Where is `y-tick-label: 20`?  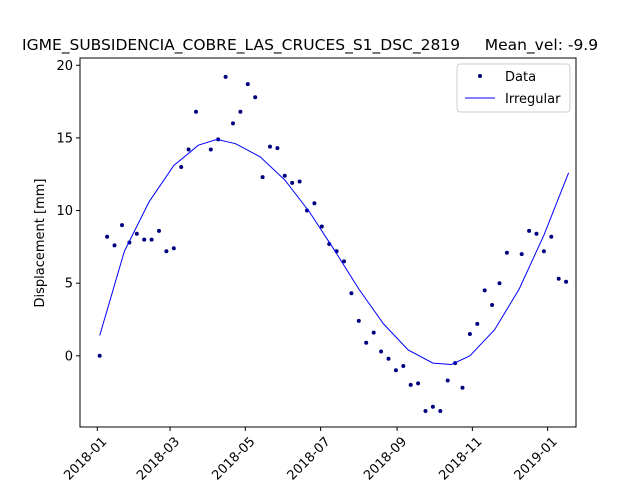 y-tick-label: 20 is located at coordinates (64, 66).